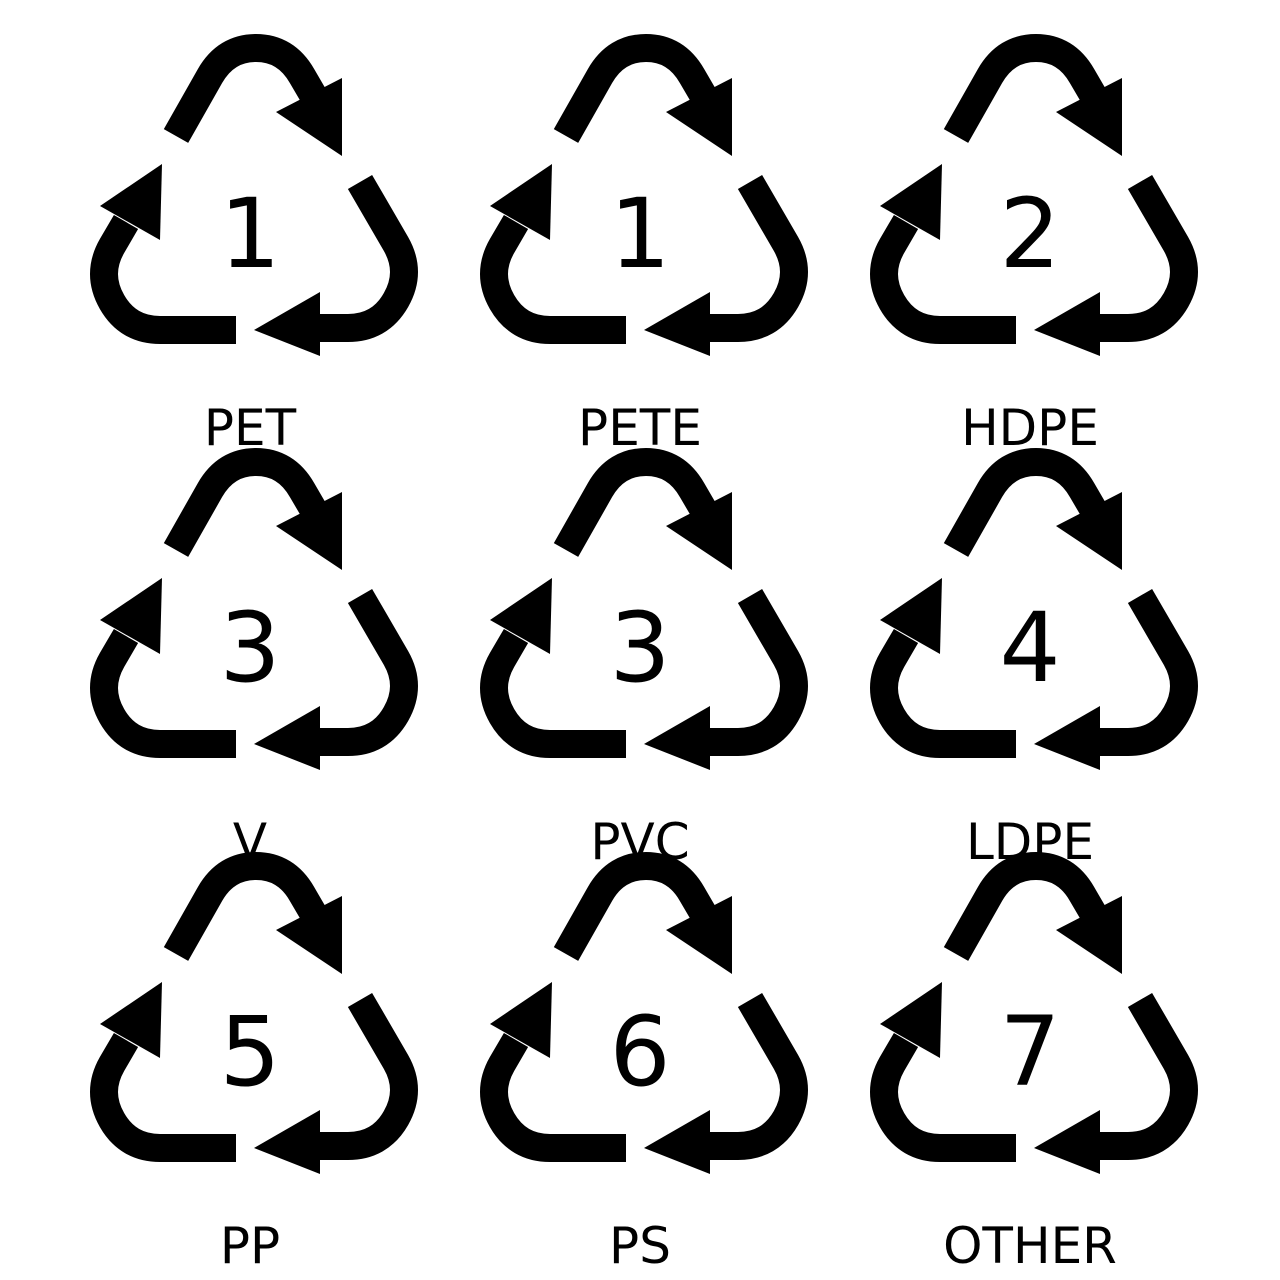  Describe the element at coordinates (250, 1052) in the screenshot. I see `resin-code-number: 5` at that location.